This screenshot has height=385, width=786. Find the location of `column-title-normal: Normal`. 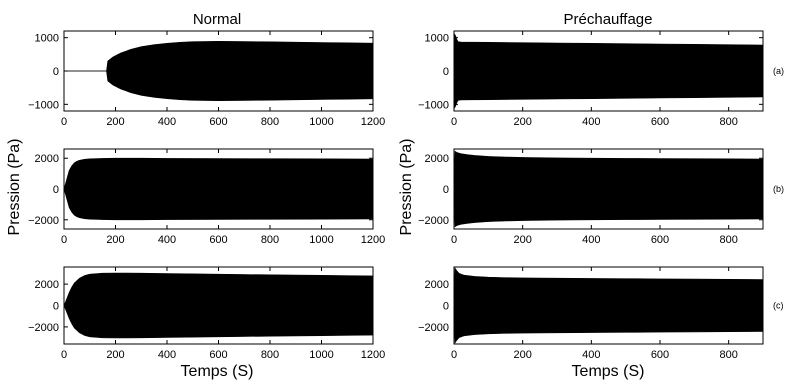

column-title-normal: Normal is located at coordinates (217, 19).